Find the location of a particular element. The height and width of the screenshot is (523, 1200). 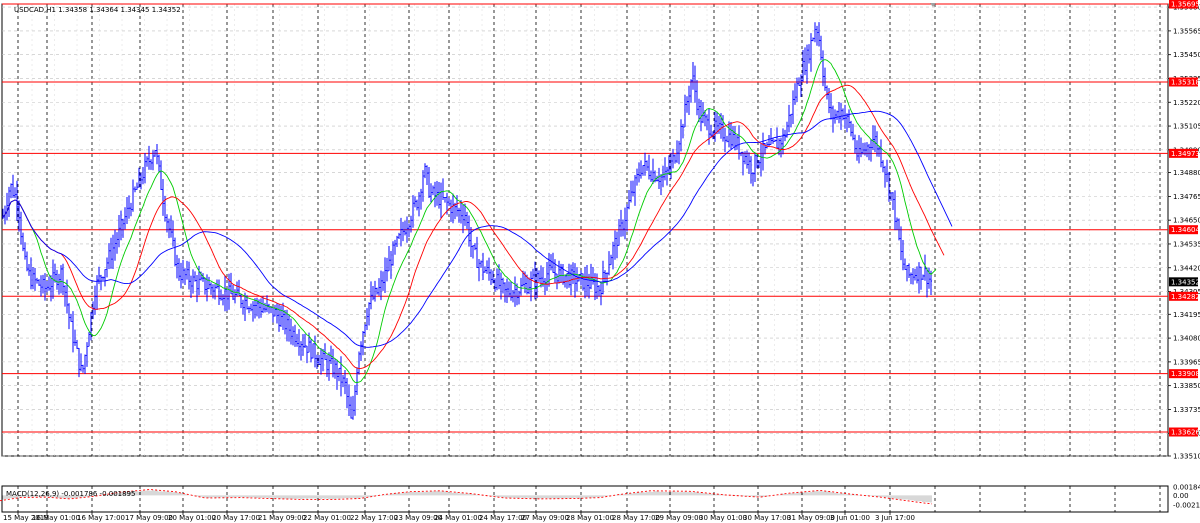

time-tick-label: 31 May 09:00 is located at coordinates (811, 518).